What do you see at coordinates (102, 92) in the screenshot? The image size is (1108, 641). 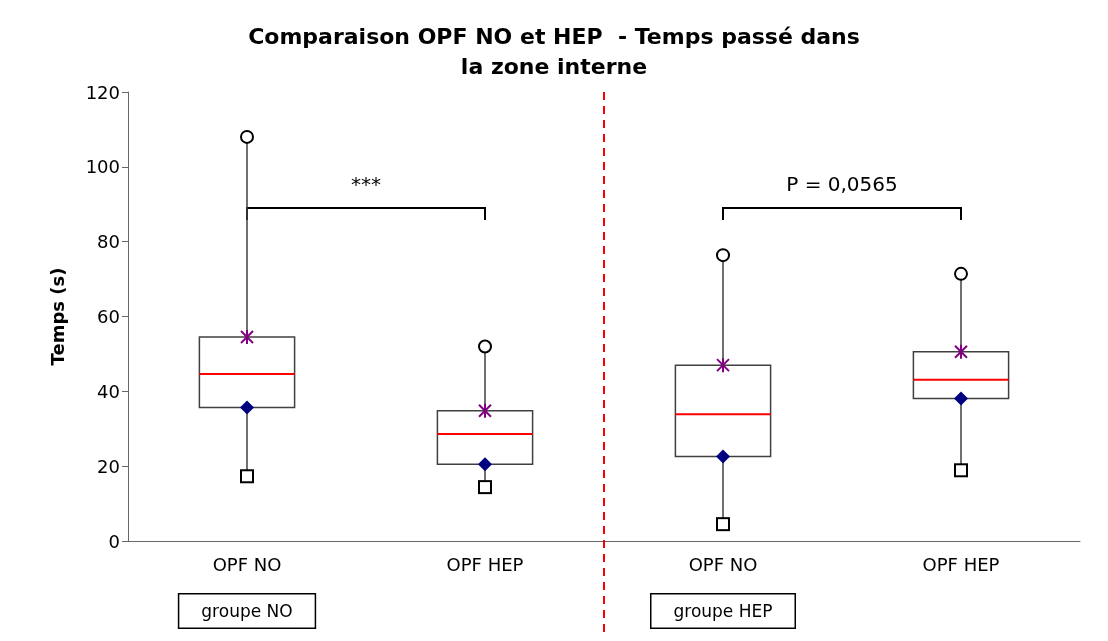 I see `y-tick-label: 120` at bounding box center [102, 92].